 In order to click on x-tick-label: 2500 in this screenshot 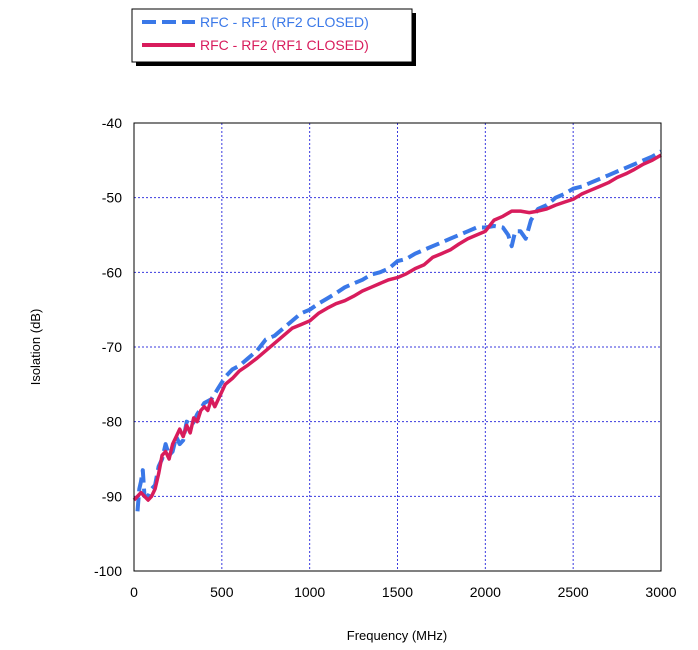, I will do `click(573, 592)`.